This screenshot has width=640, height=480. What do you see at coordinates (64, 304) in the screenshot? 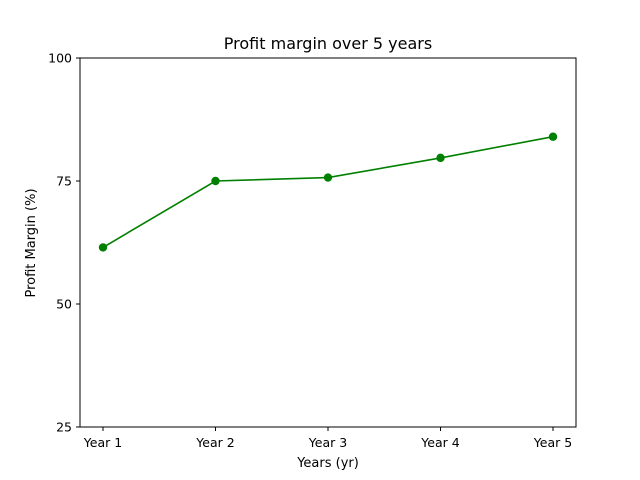
I see `y-tick-label: 50` at bounding box center [64, 304].